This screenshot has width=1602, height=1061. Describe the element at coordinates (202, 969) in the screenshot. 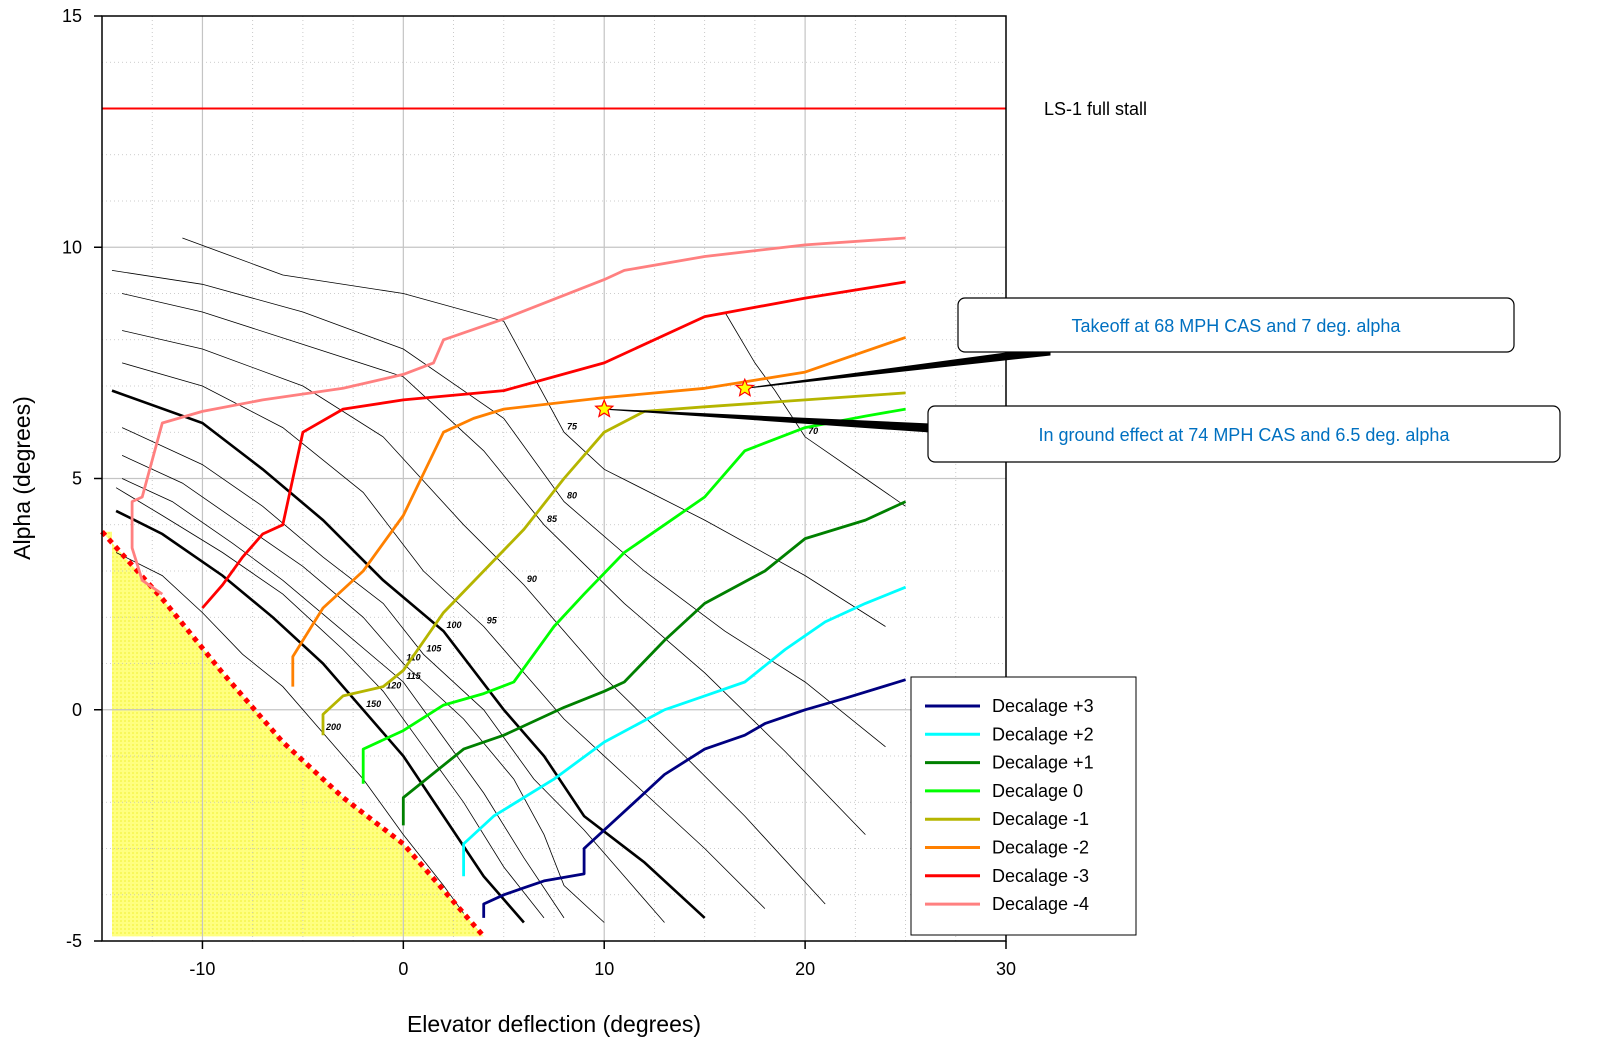

I see `x-tick-label: -10` at that location.